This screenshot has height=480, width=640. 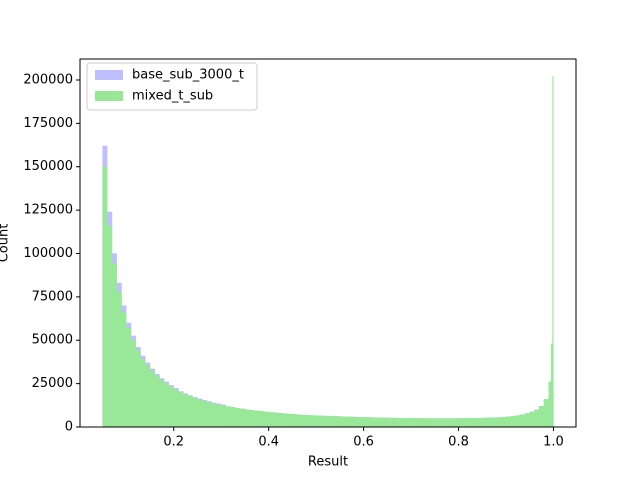 I want to click on x-tick-label: 1.0, so click(x=553, y=442).